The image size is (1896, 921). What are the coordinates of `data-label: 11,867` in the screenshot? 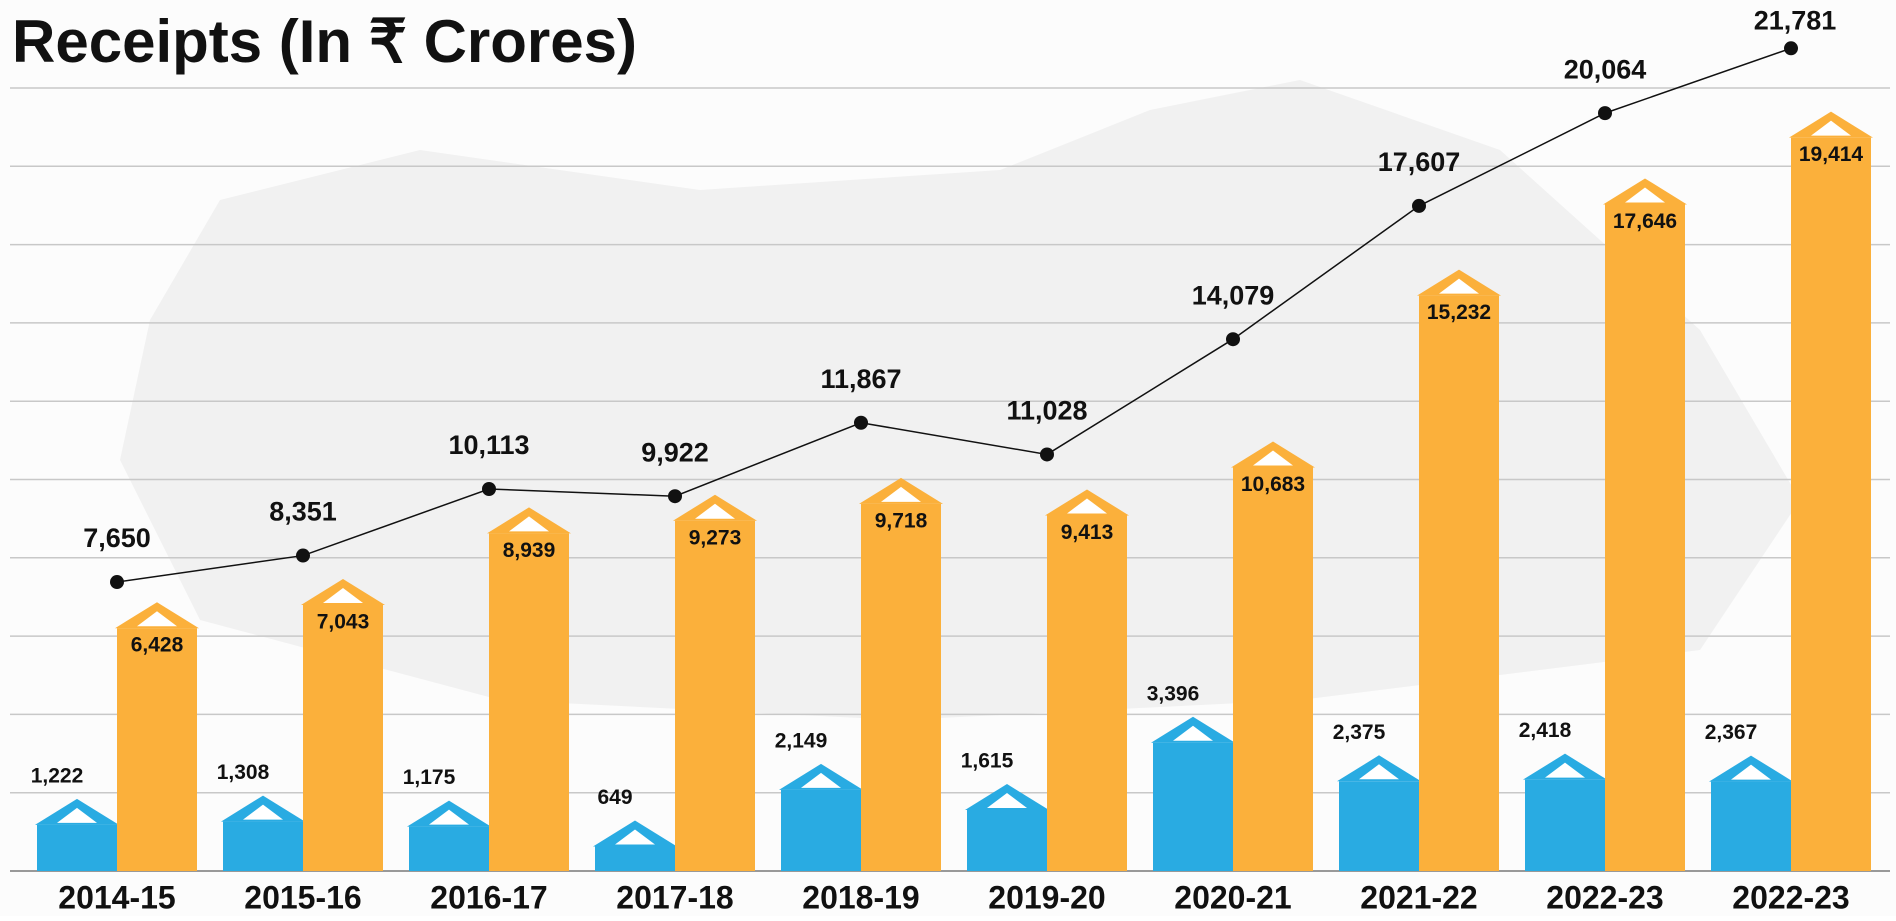 It's located at (860, 379).